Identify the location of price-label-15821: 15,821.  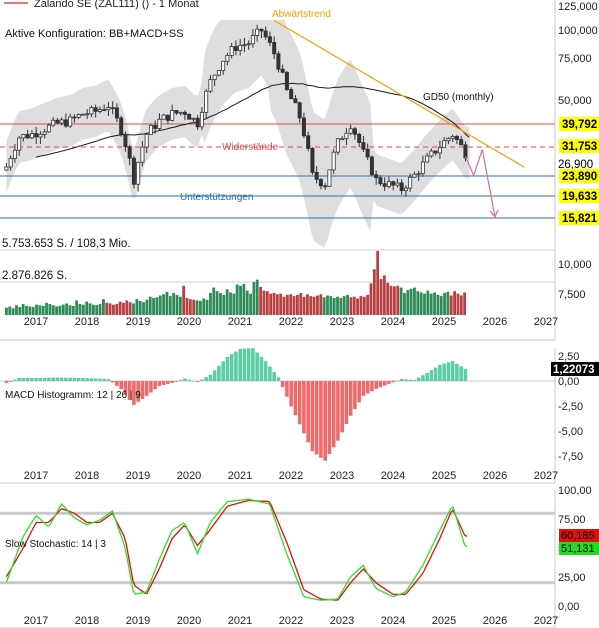
(580, 219).